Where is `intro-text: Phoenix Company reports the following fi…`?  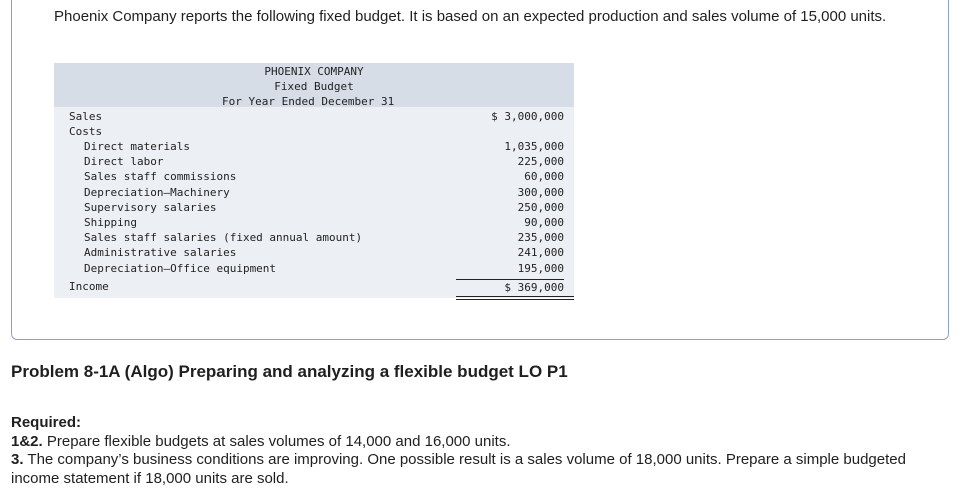
intro-text: Phoenix Company reports the following fi… is located at coordinates (470, 16).